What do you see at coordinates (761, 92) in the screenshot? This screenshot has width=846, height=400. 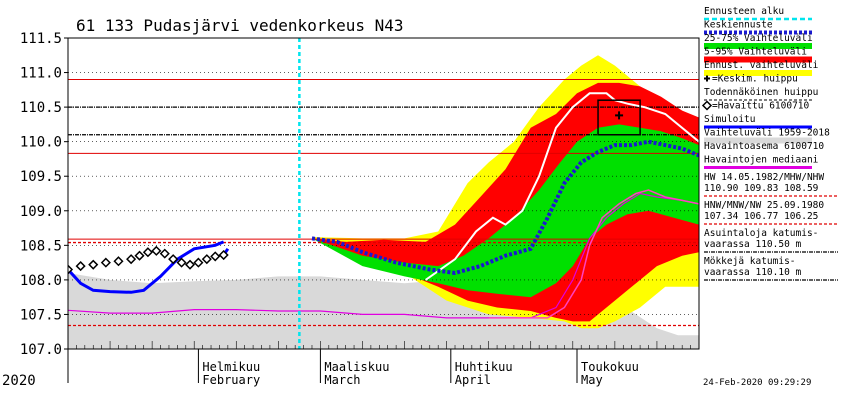 I see `legend-label: Todennäköinen huippu` at bounding box center [761, 92].